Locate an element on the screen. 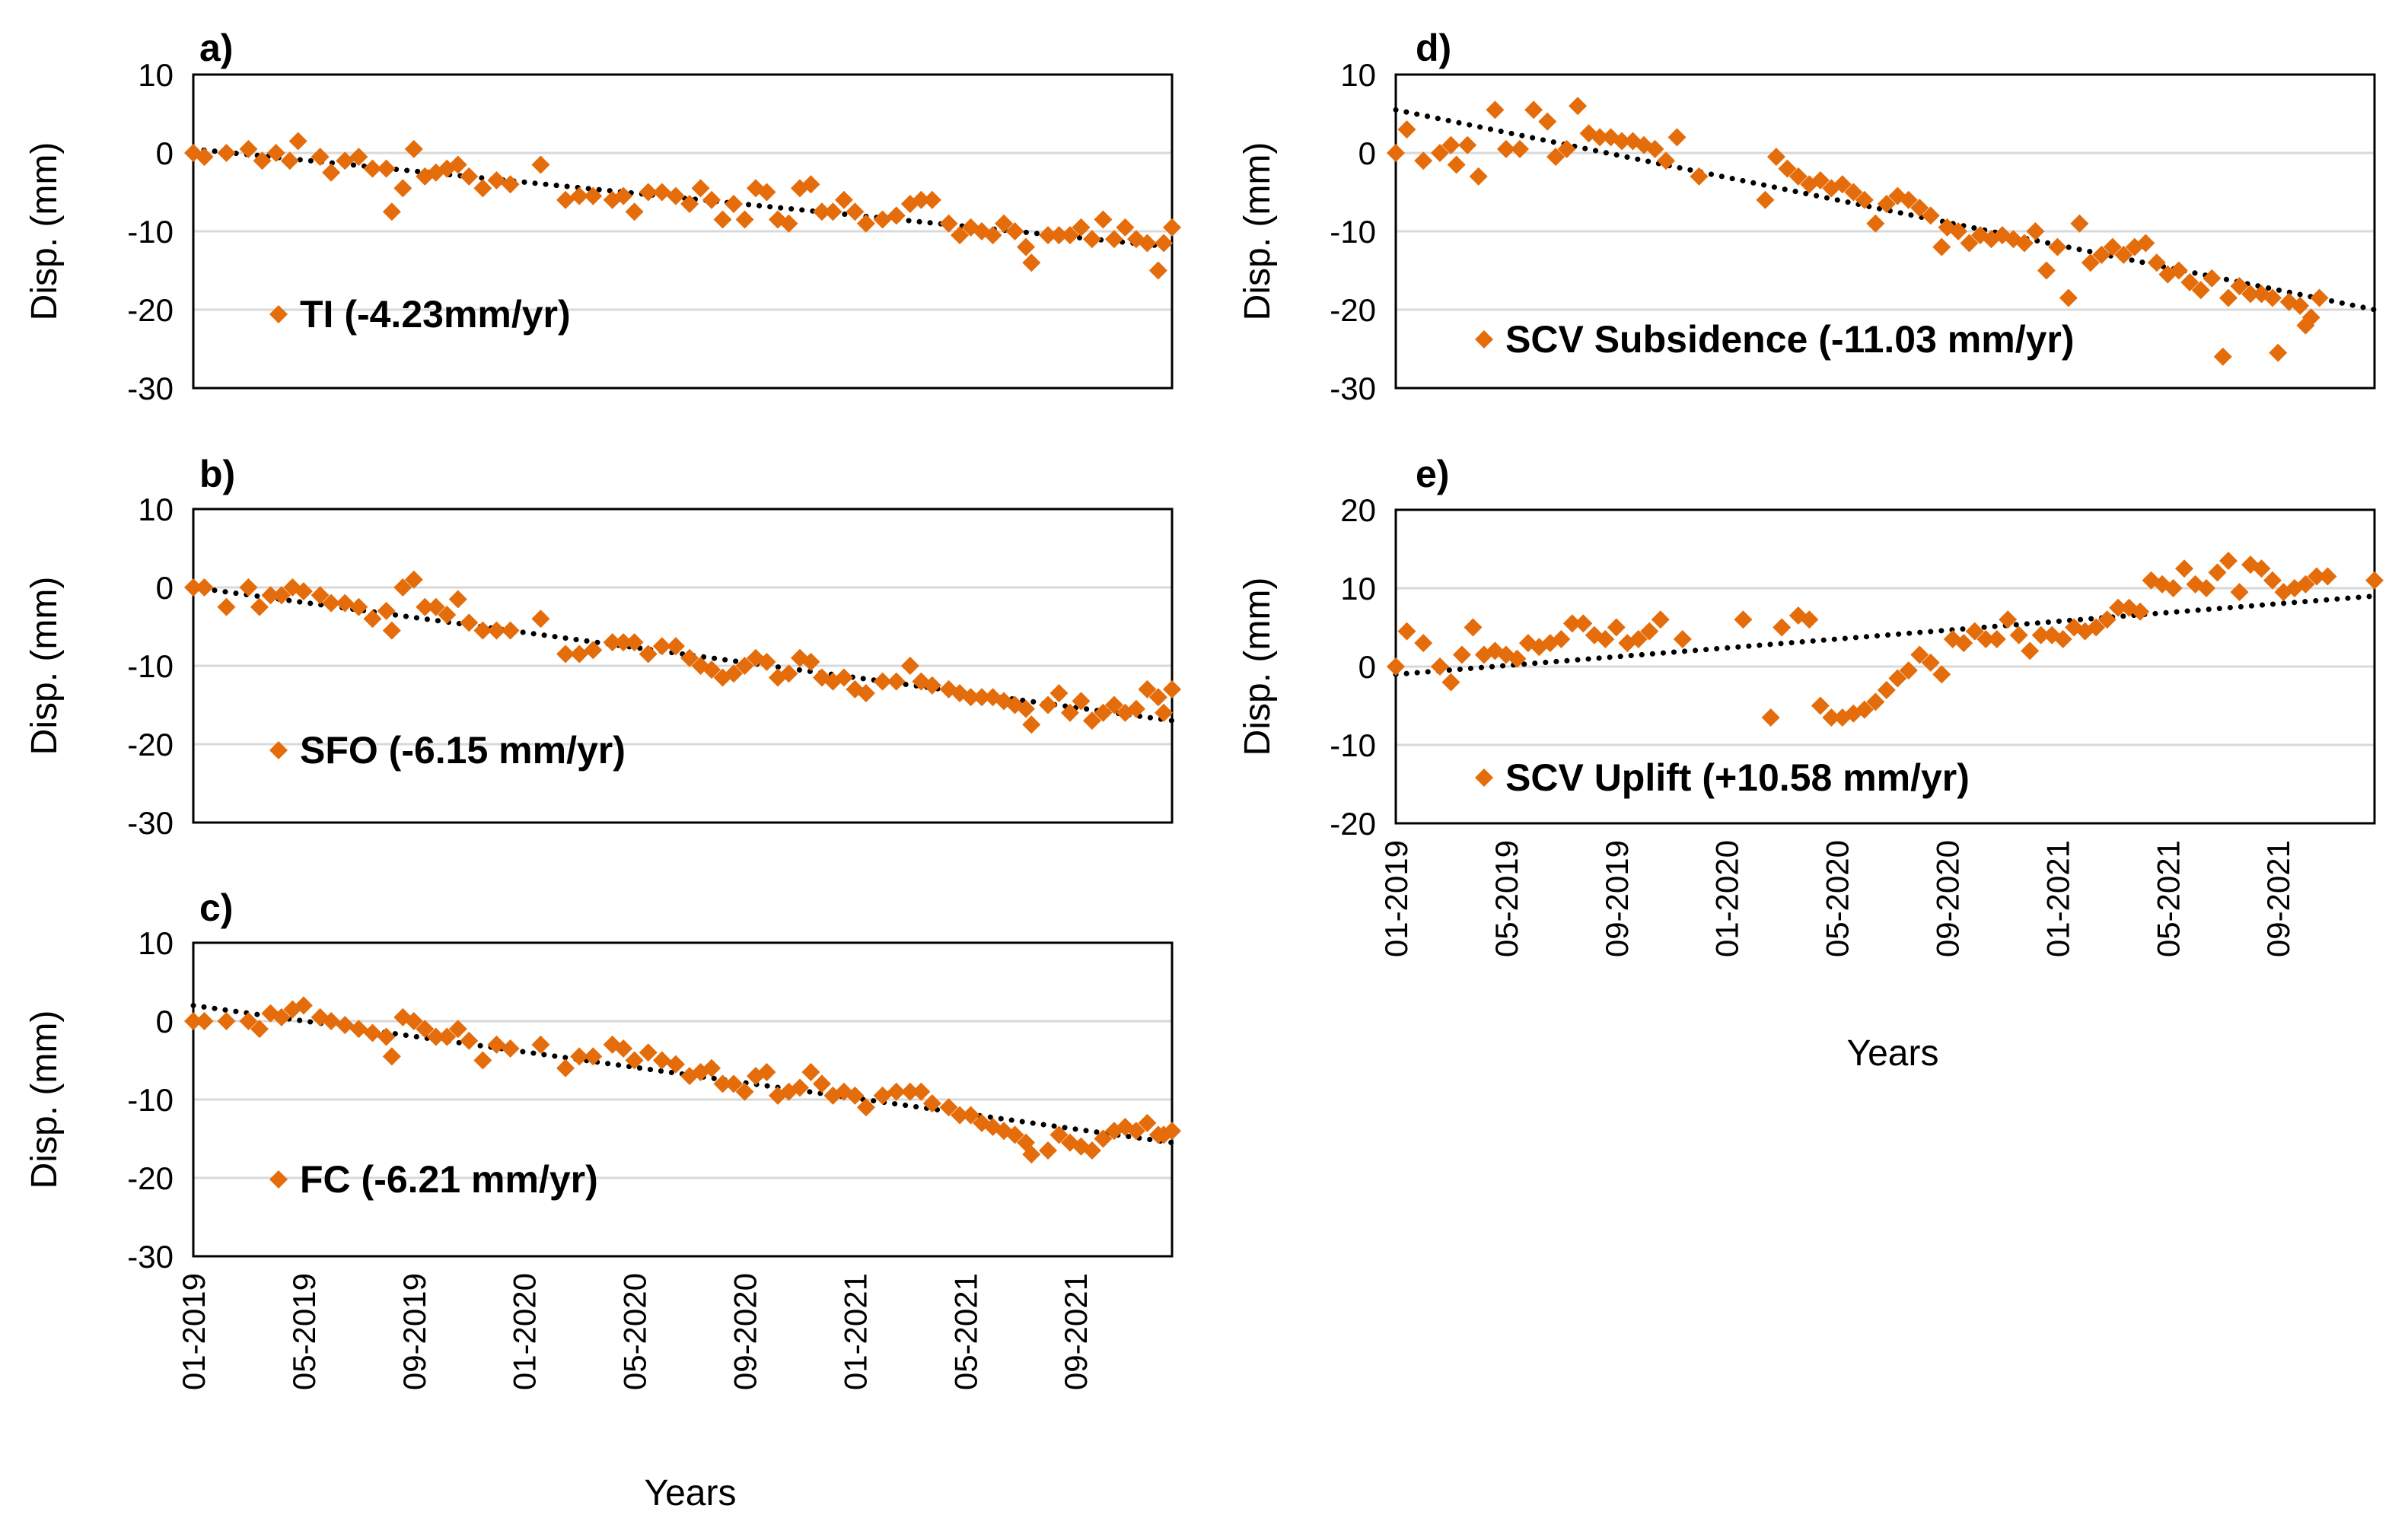  x-tick-label: 05-2020 is located at coordinates (1837, 898).